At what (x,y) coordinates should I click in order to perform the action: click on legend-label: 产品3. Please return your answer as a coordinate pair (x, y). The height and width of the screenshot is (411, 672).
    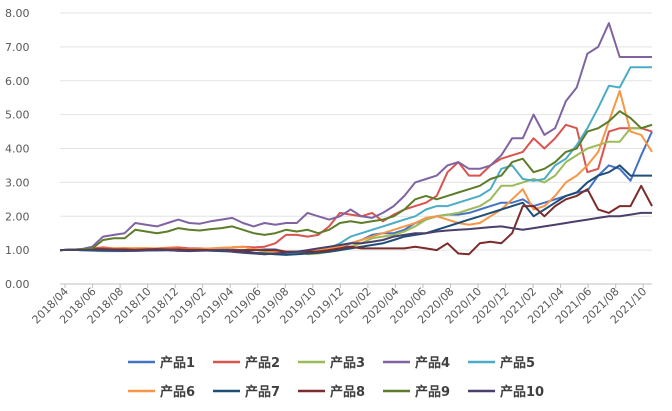
    Looking at the image, I should click on (347, 363).